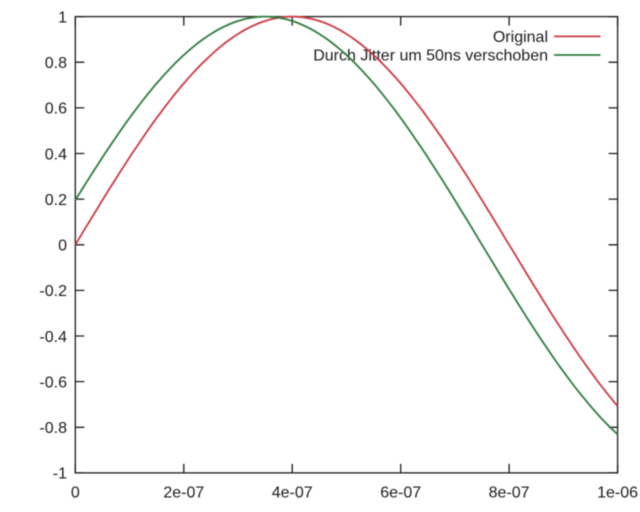 This screenshot has height=512, width=640. What do you see at coordinates (53, 337) in the screenshot?
I see `svg-text: -0.4` at bounding box center [53, 337].